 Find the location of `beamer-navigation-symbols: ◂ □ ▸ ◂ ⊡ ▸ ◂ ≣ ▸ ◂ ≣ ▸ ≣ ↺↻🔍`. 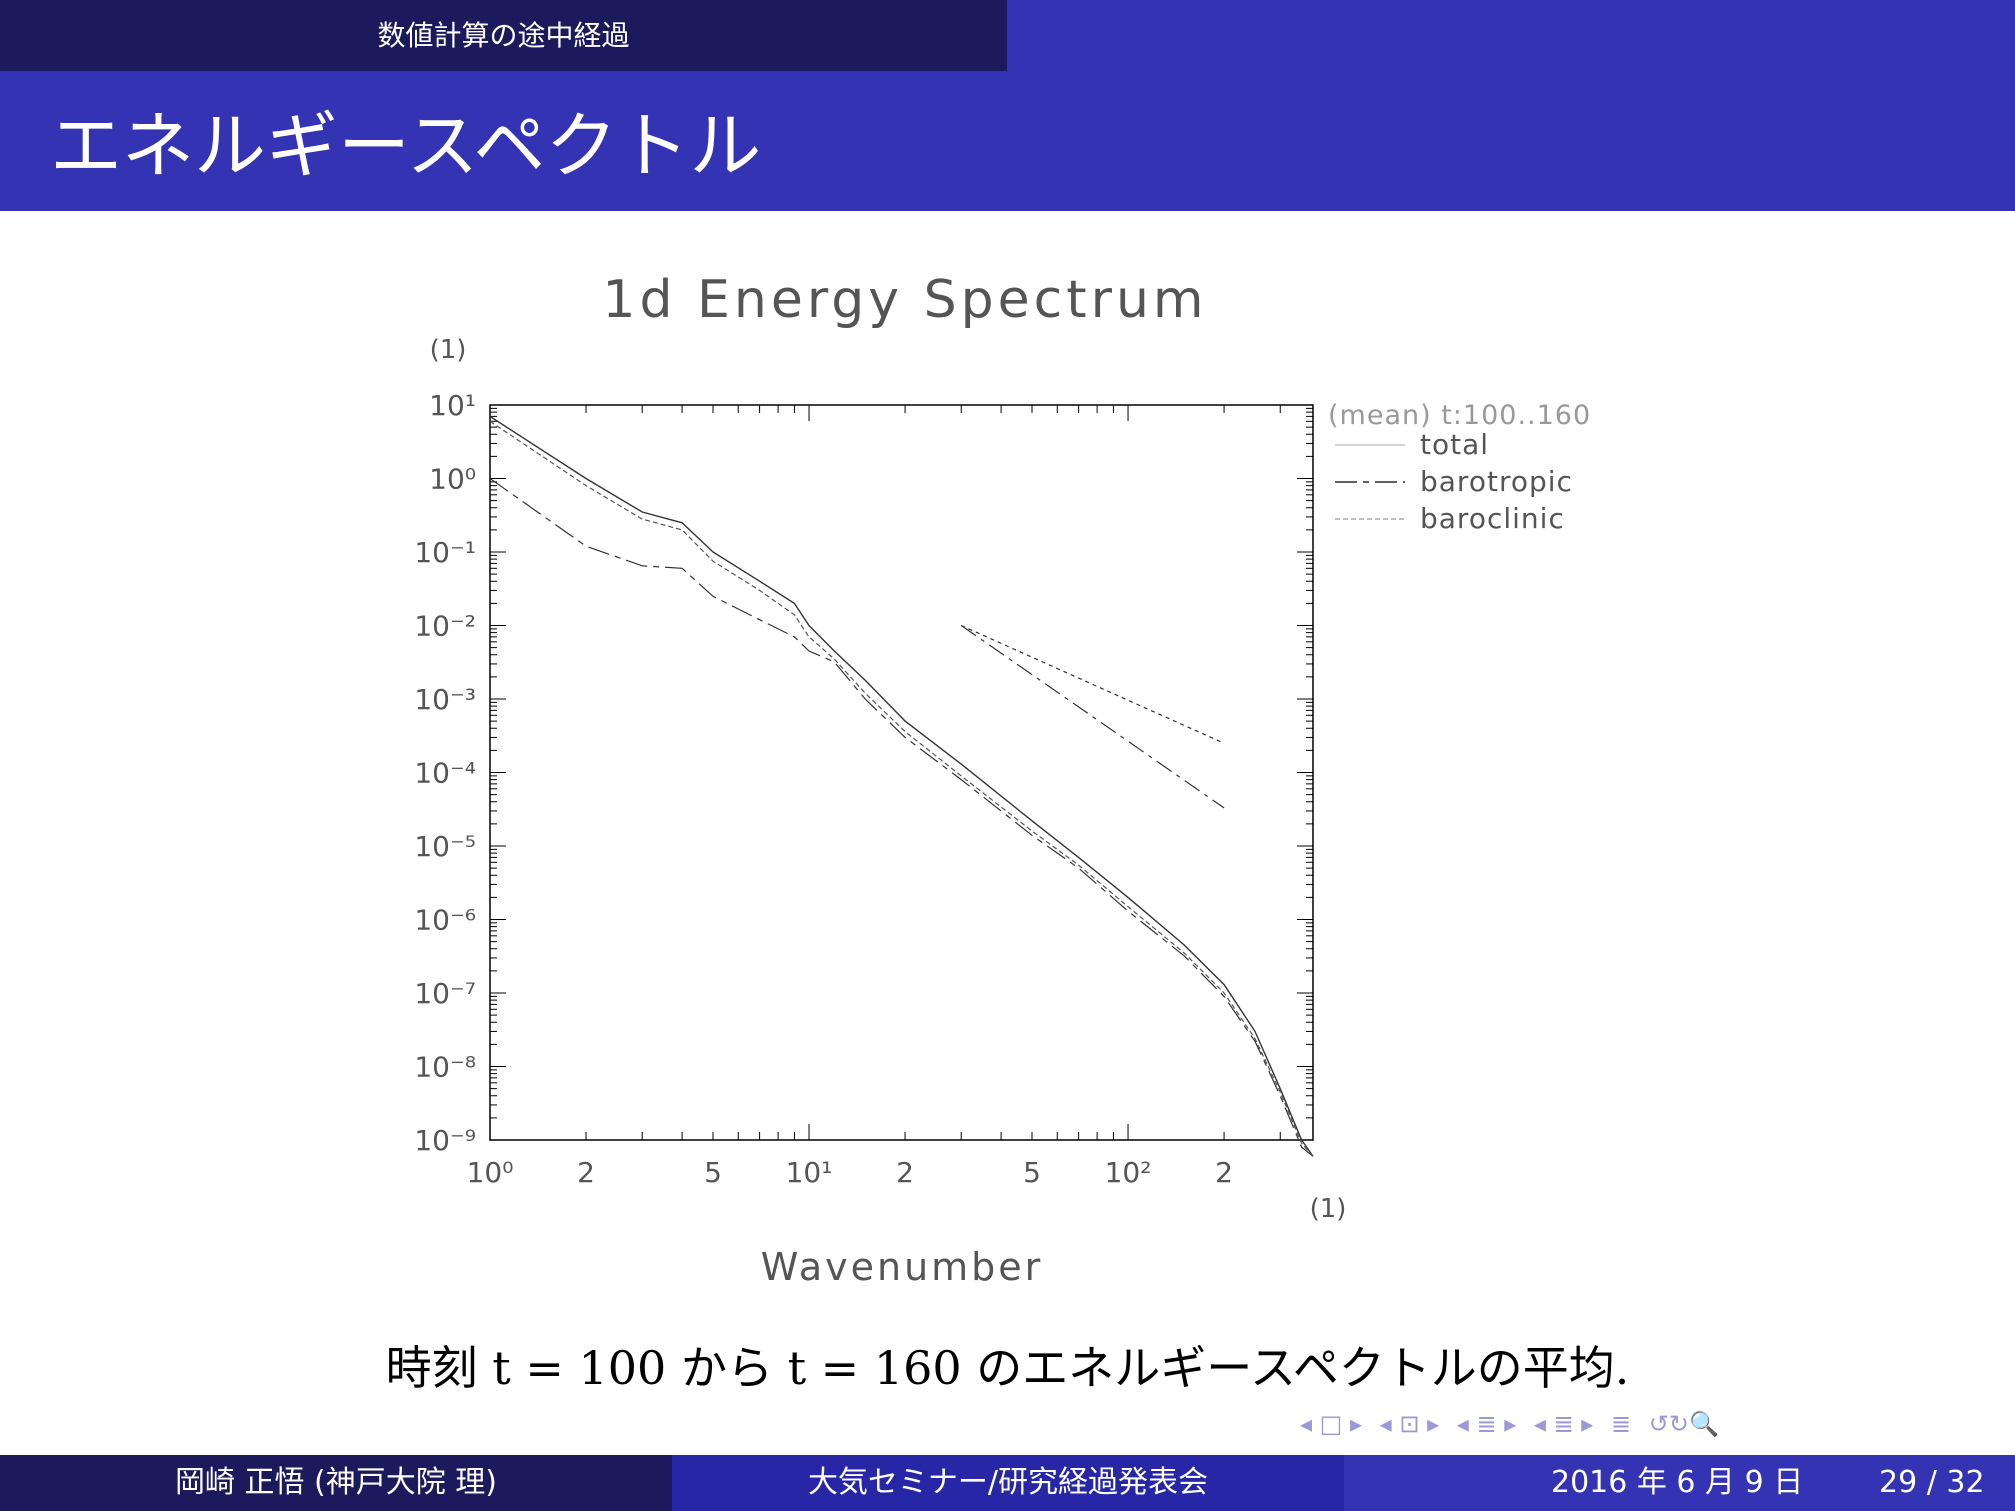

beamer-navigation-symbols: ◂ □ ▸ ◂ ⊡ ▸ ◂ ≣ ▸ ◂ ≣ ▸ ≣ ↺↻🔍 is located at coordinates (1514, 1424).